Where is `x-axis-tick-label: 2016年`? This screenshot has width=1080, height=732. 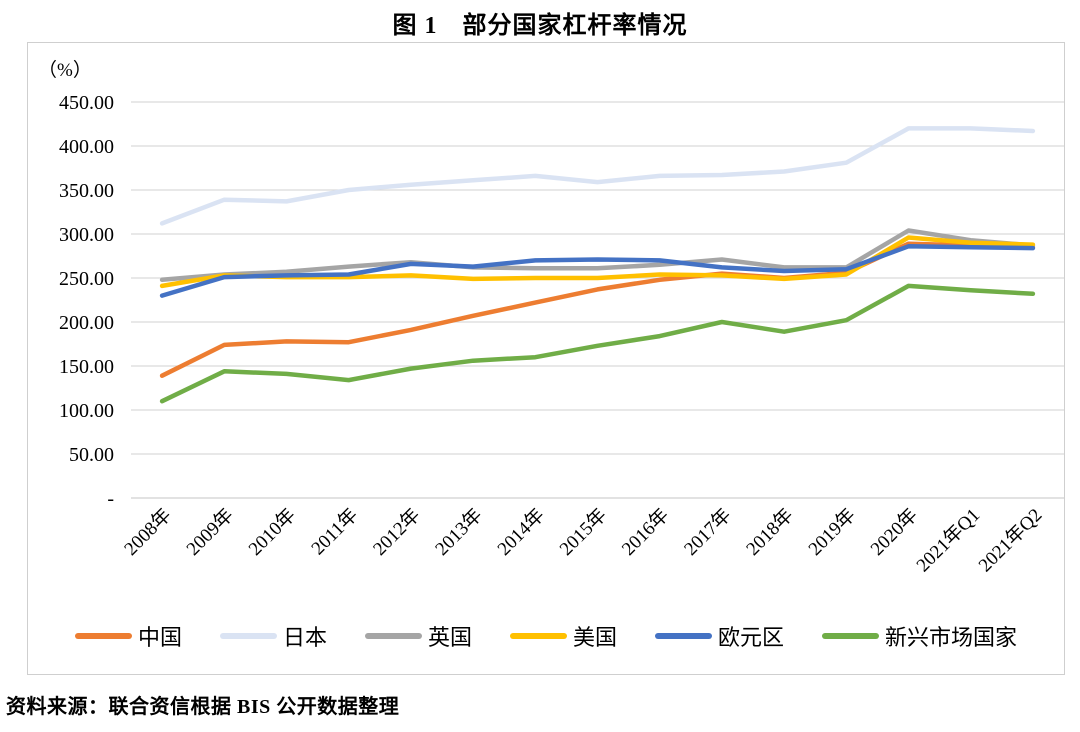 x-axis-tick-label: 2016年 is located at coordinates (645, 532).